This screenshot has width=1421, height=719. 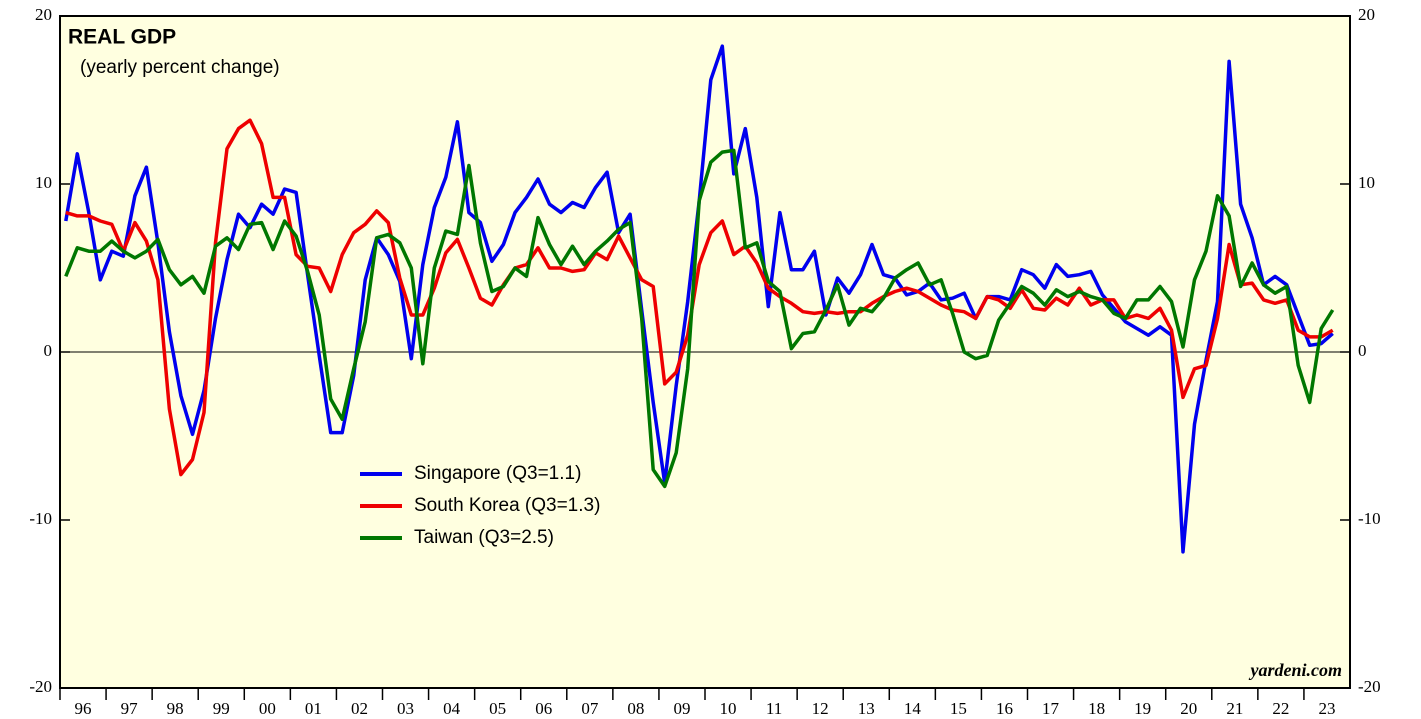 What do you see at coordinates (180, 67) in the screenshot?
I see `chart-subtitle: (yearly percent change)` at bounding box center [180, 67].